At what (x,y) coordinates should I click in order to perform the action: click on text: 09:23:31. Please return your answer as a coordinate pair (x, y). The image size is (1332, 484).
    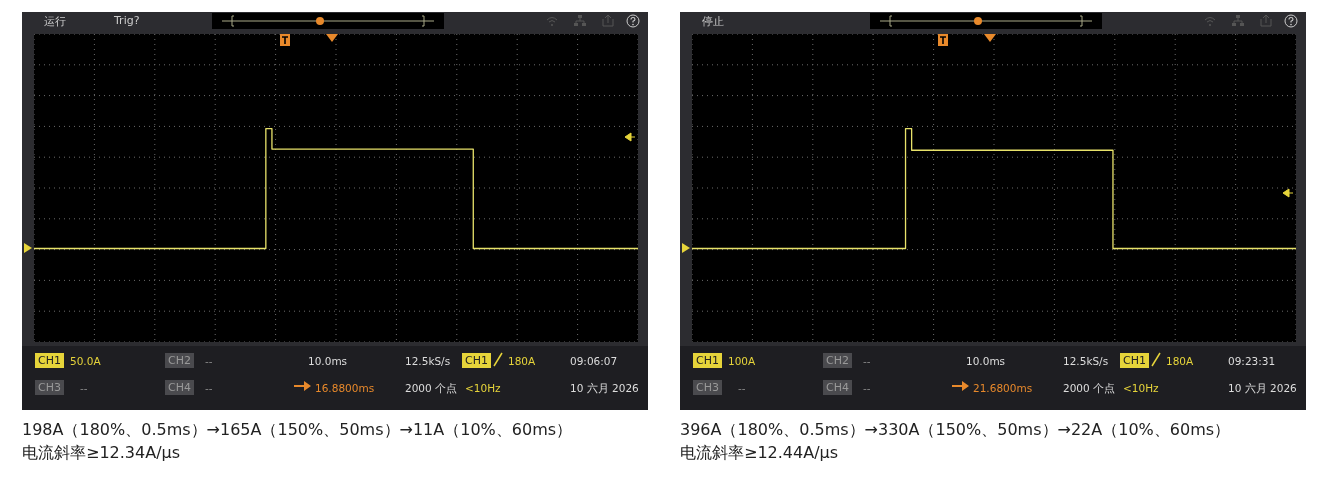
    Looking at the image, I should click on (1252, 361).